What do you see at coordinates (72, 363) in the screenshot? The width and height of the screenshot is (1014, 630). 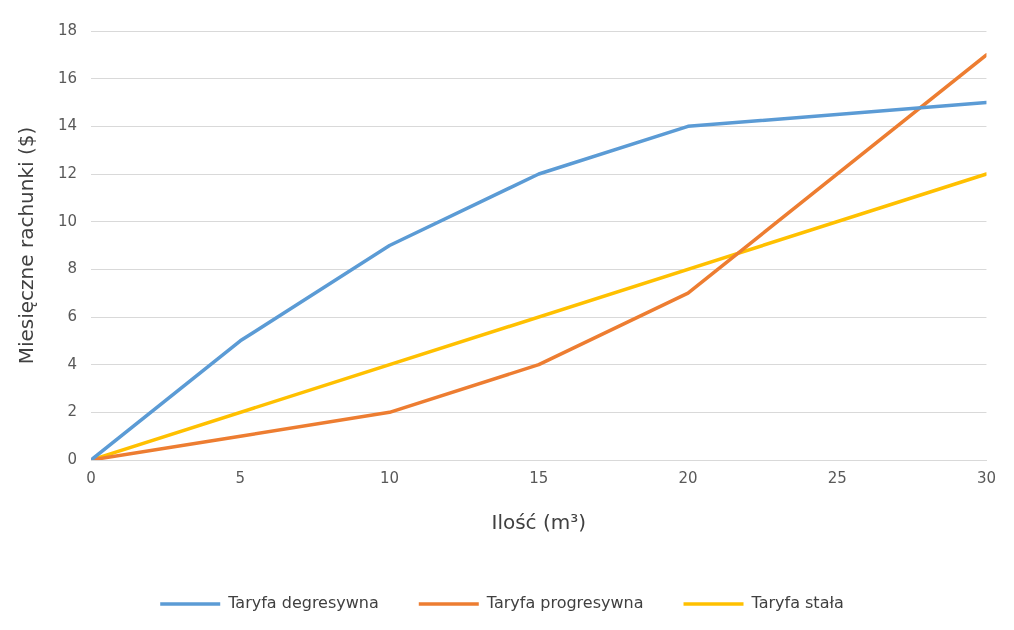 I see `y-tick-label: 4` at bounding box center [72, 363].